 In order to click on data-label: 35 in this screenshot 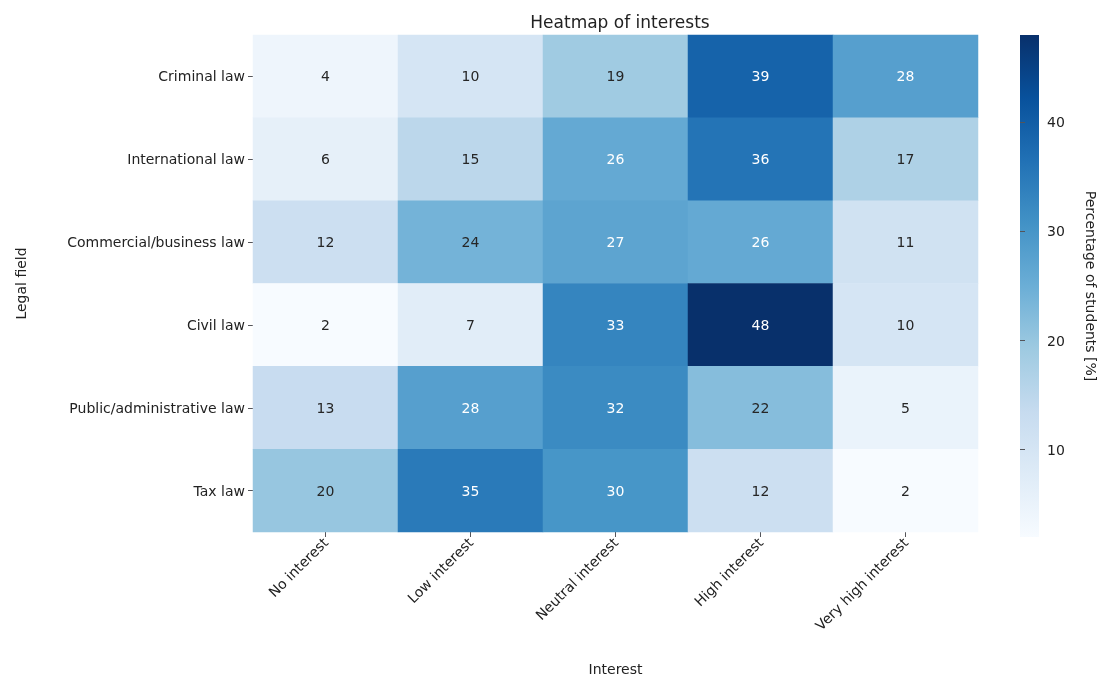, I will do `click(470, 490)`.